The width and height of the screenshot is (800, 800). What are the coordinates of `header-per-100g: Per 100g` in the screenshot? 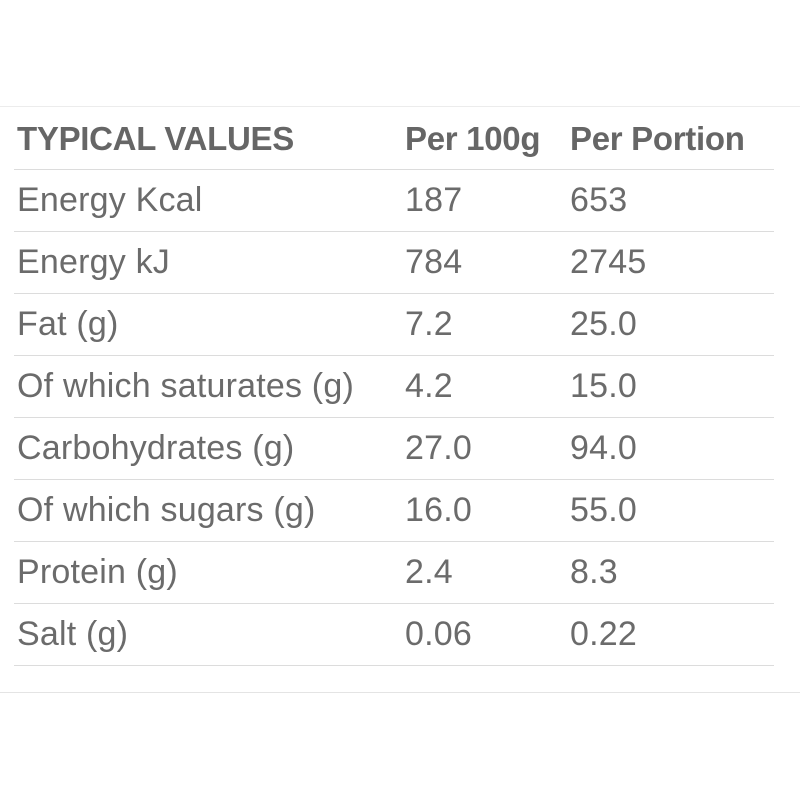 It's located at (484, 139).